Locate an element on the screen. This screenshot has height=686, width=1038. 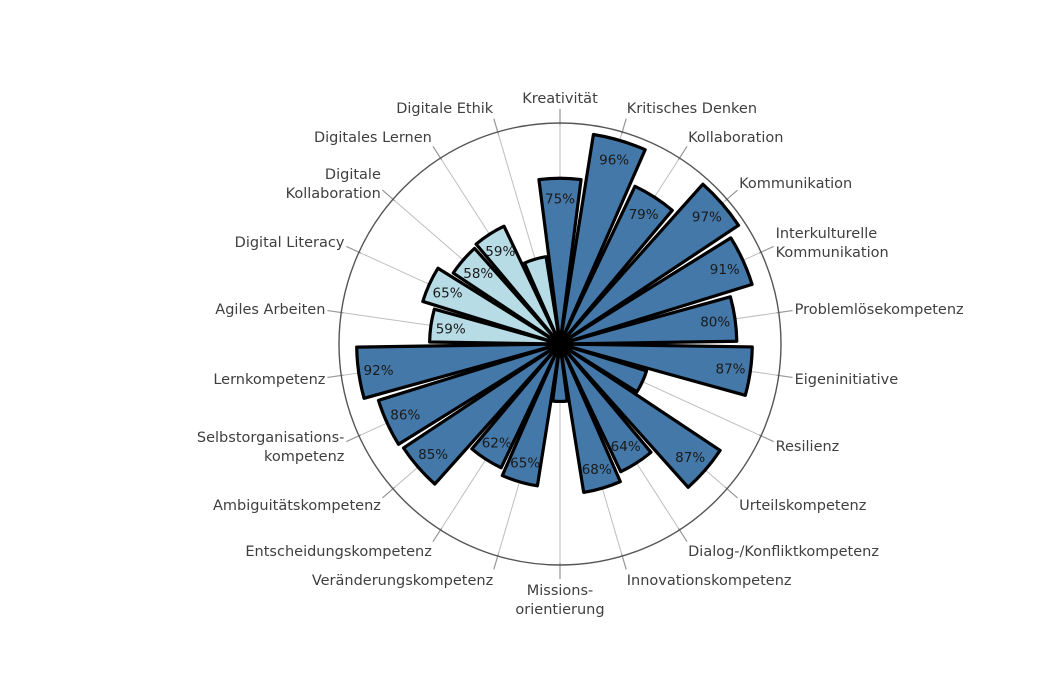
category-label-digitale-ethik: Digitale Ethik is located at coordinates (445, 109).